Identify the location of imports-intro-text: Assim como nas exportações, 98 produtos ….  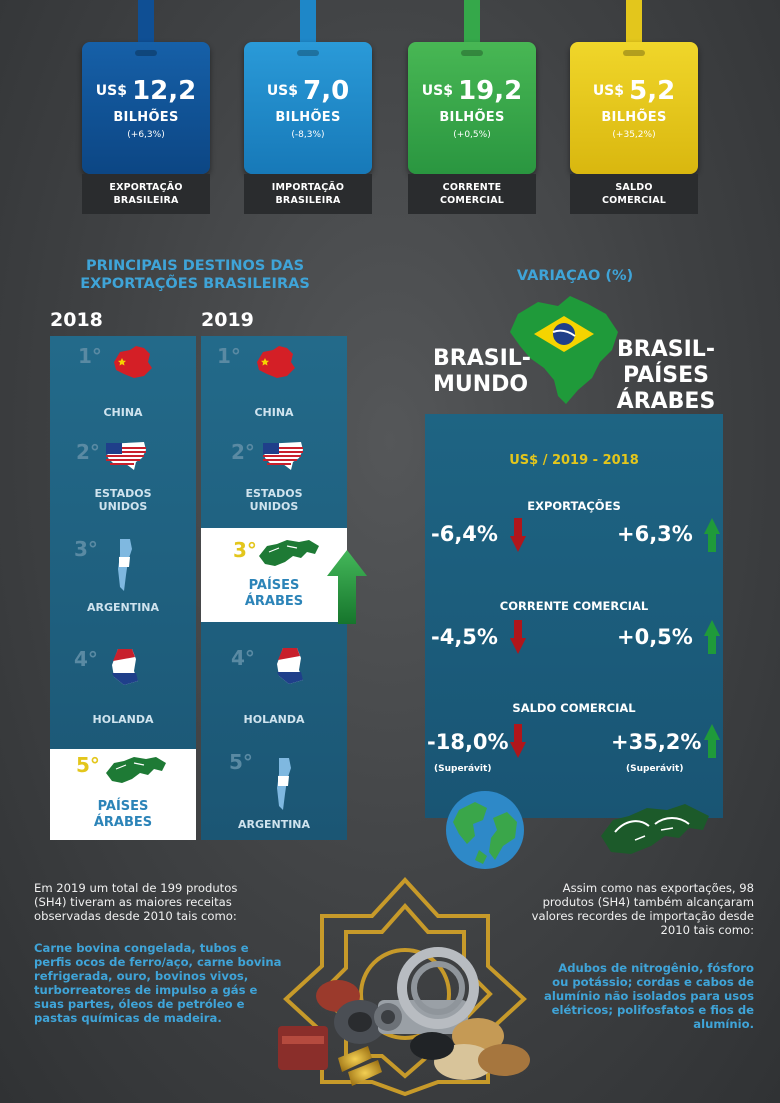
(642, 909).